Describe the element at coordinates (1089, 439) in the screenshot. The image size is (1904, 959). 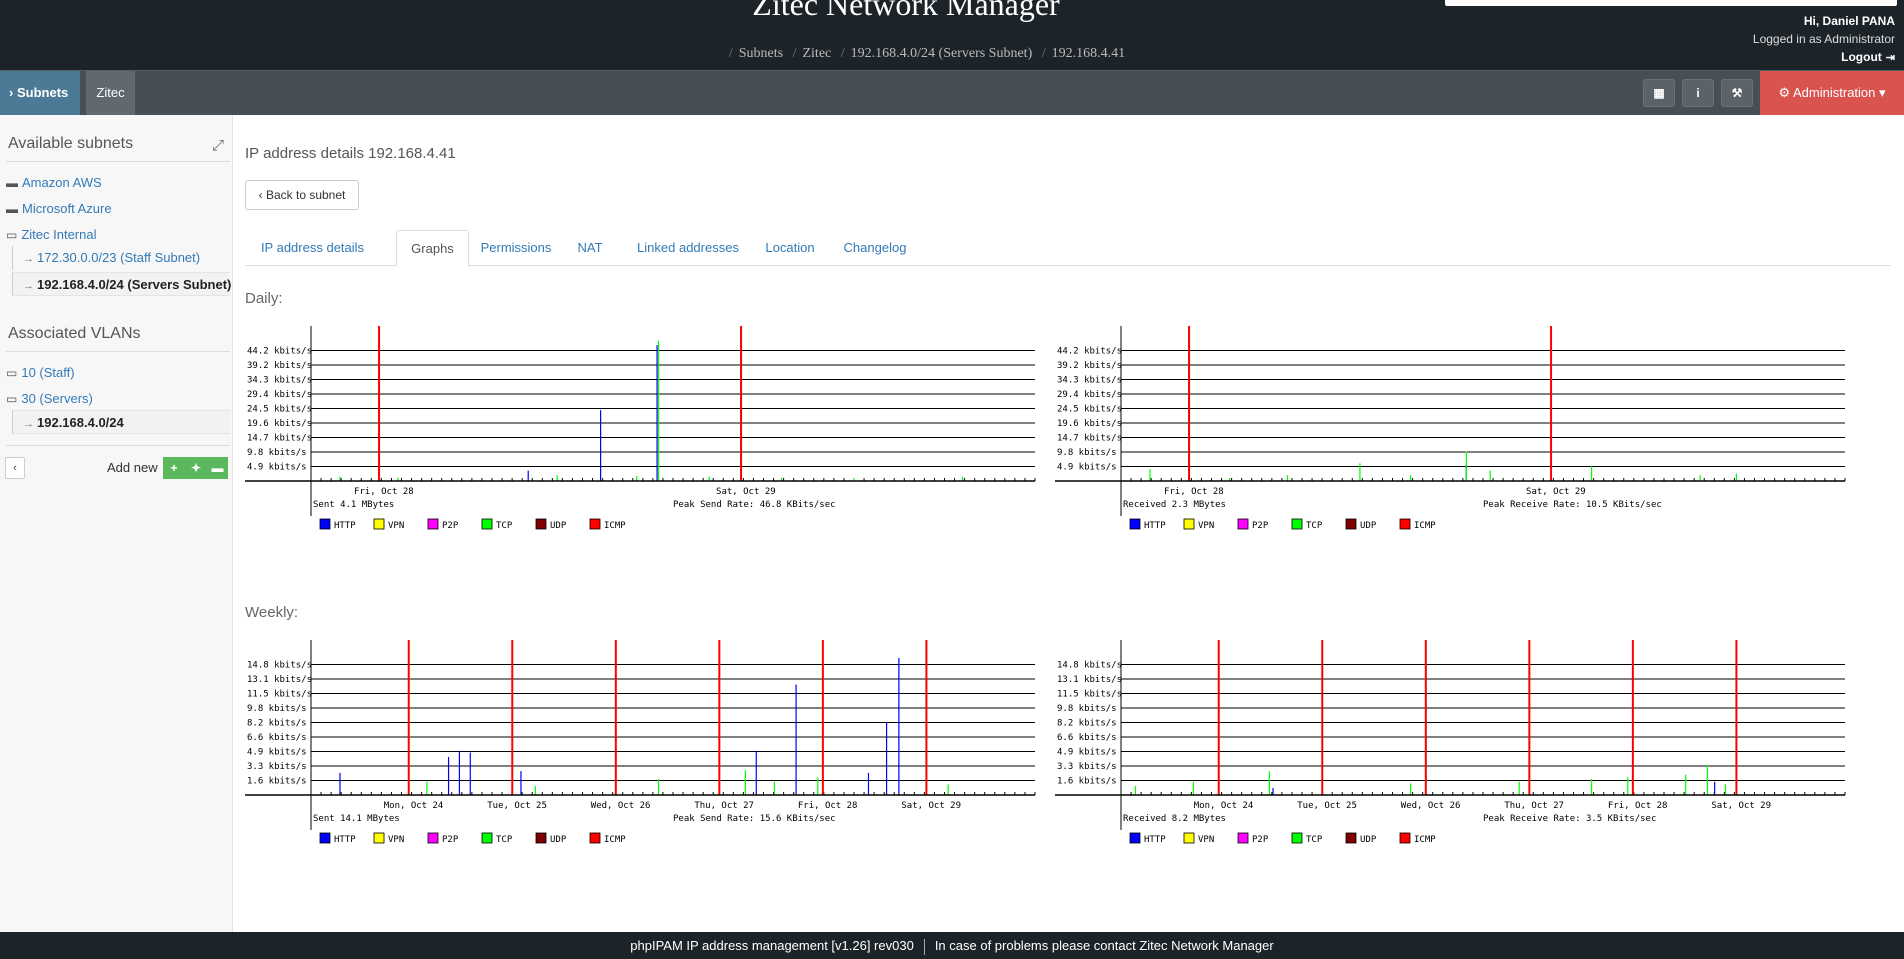
I see `y-tick-label: 14.7 kbits/s` at that location.